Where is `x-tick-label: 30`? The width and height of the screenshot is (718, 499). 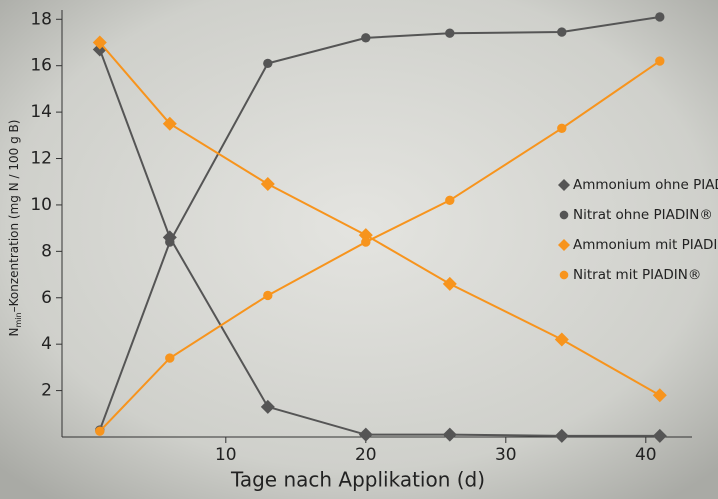 x-tick-label: 30 is located at coordinates (506, 455).